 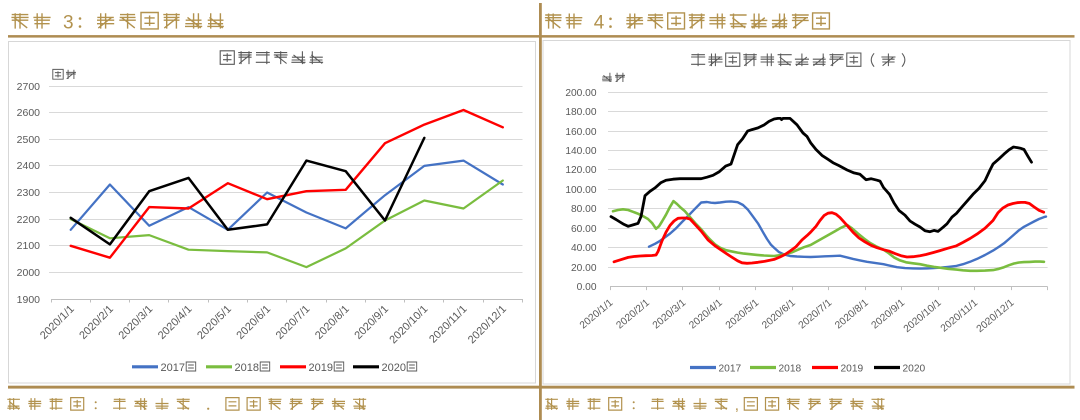 What do you see at coordinates (29, 273) in the screenshot?
I see `svg-text: 2000` at bounding box center [29, 273].